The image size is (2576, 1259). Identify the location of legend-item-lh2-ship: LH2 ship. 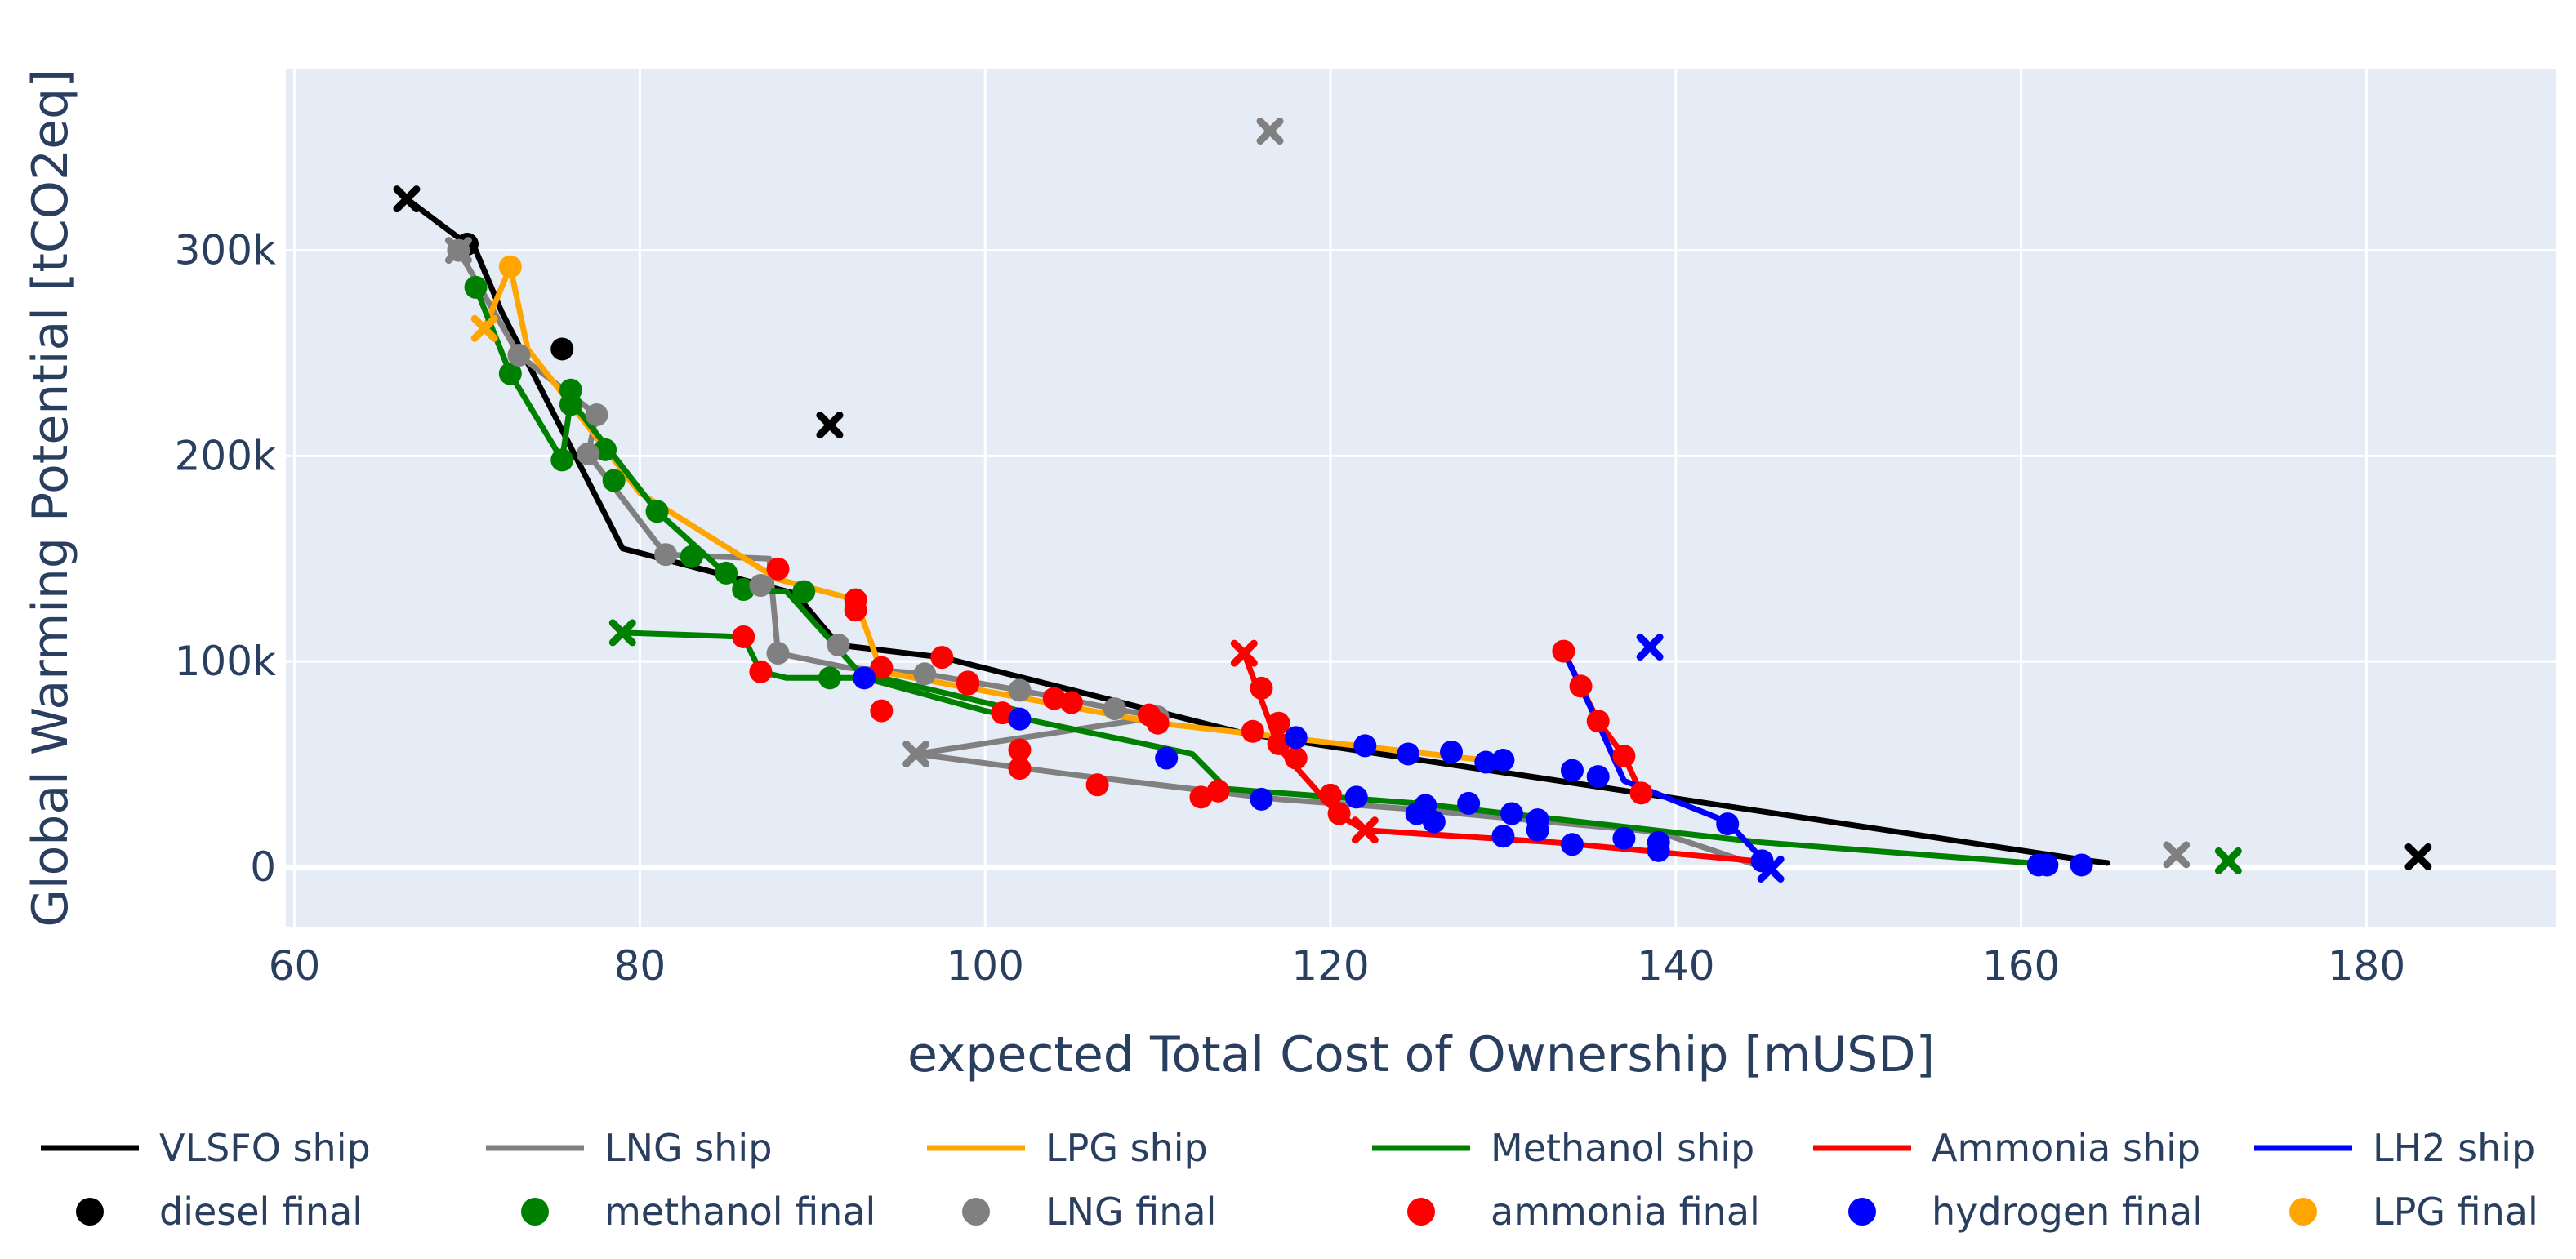
(2394, 1148).